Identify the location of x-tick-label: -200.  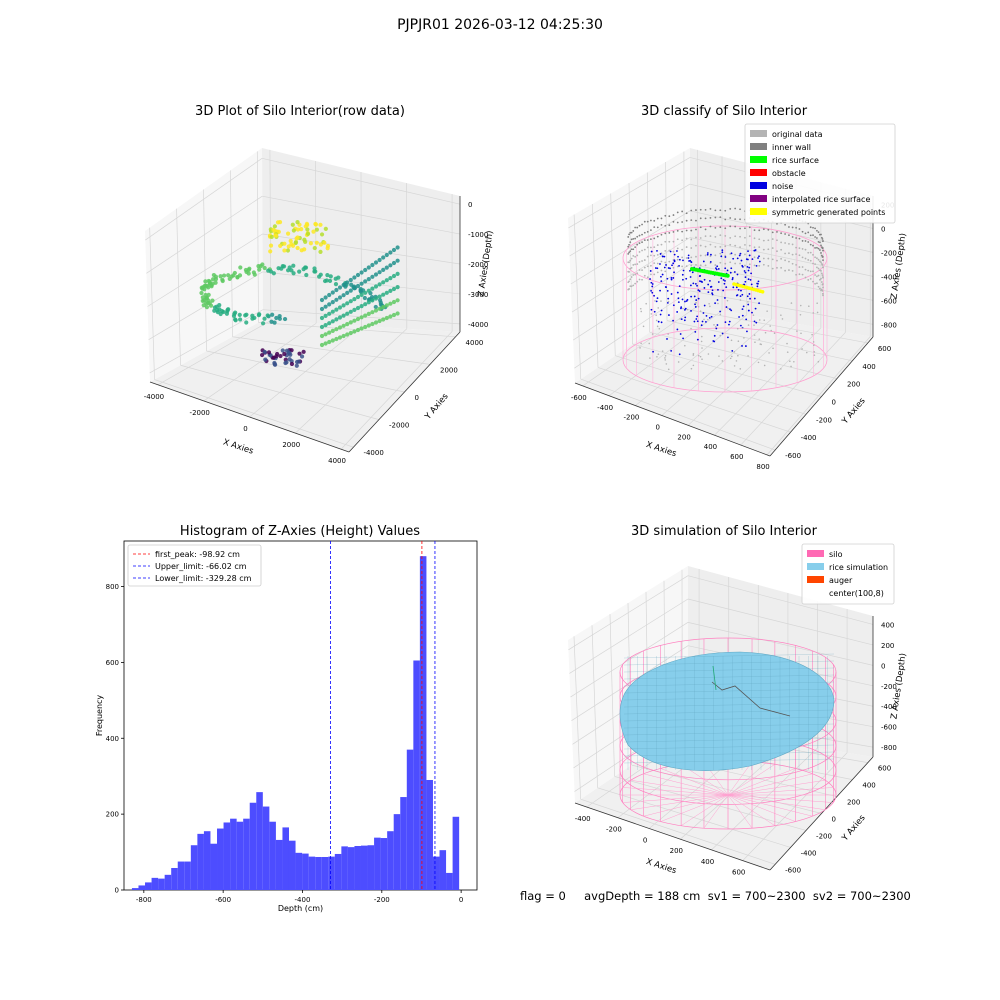
(382, 900).